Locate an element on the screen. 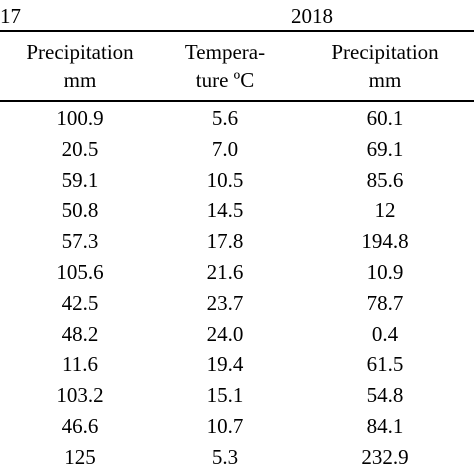  year-2017-label: 17 is located at coordinates (10, 16).